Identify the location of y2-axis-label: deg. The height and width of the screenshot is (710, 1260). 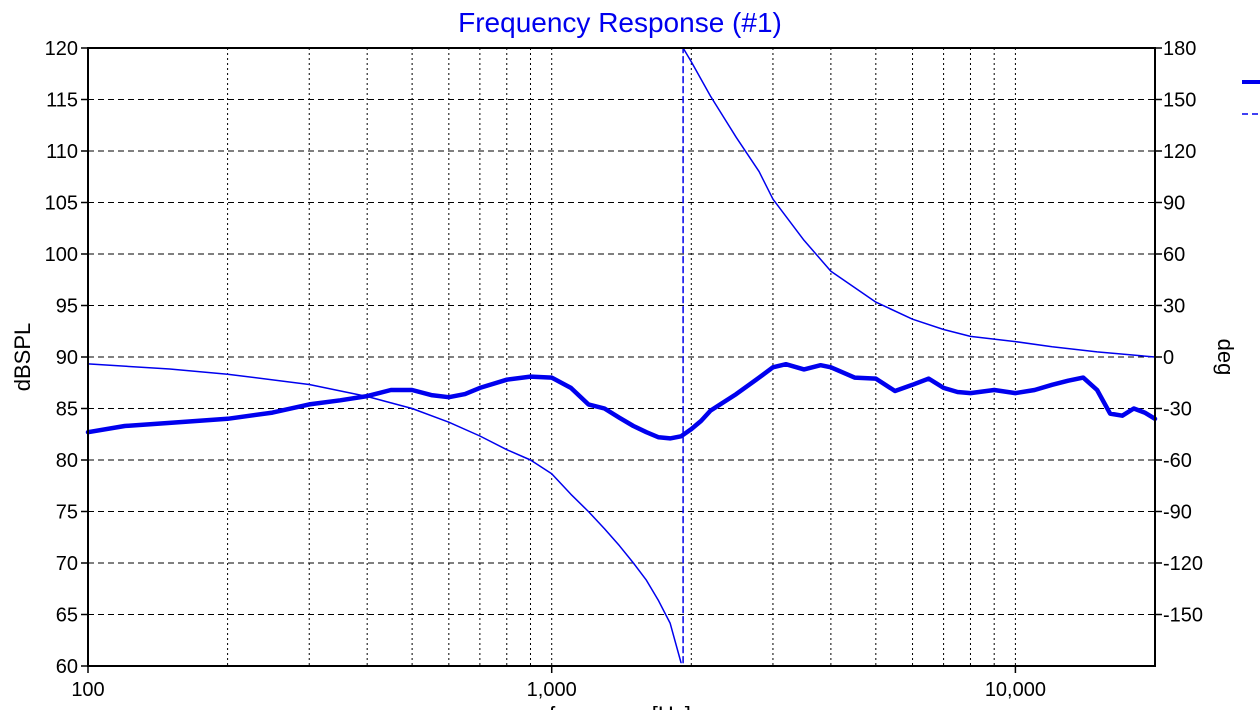
(1225, 357).